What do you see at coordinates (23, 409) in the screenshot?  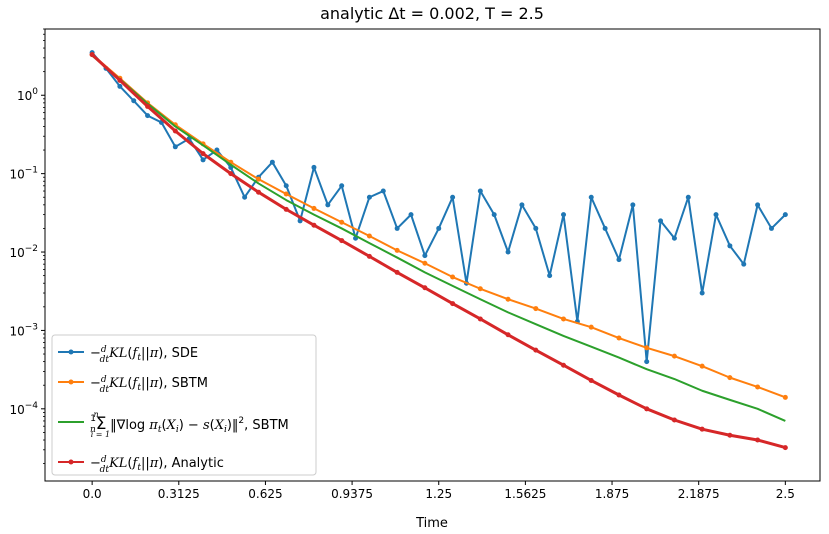 I see `y-tick-label: 10⁻⁴` at bounding box center [23, 409].